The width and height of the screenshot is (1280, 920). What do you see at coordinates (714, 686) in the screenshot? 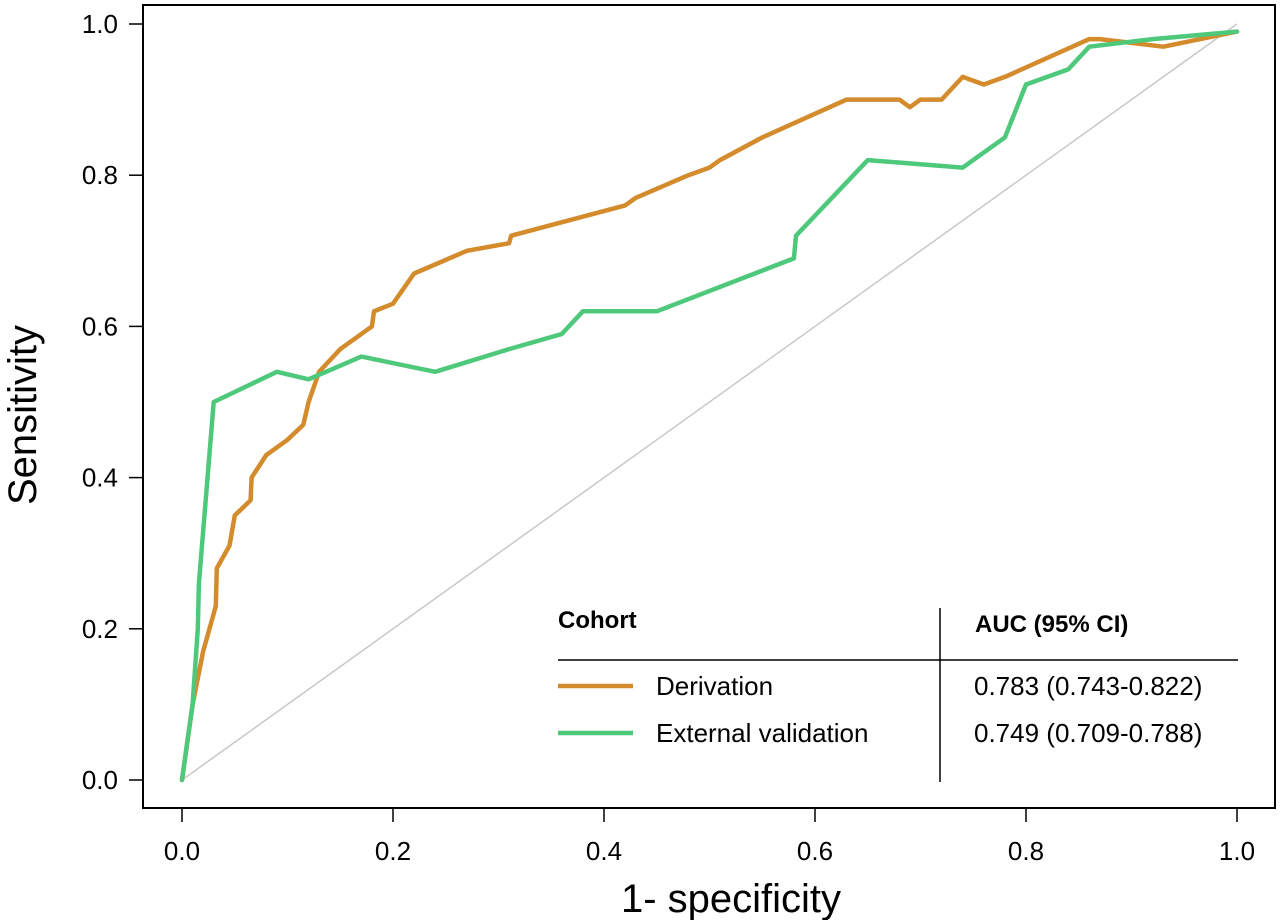
I see `legend-label-derivation: Derivation` at bounding box center [714, 686].